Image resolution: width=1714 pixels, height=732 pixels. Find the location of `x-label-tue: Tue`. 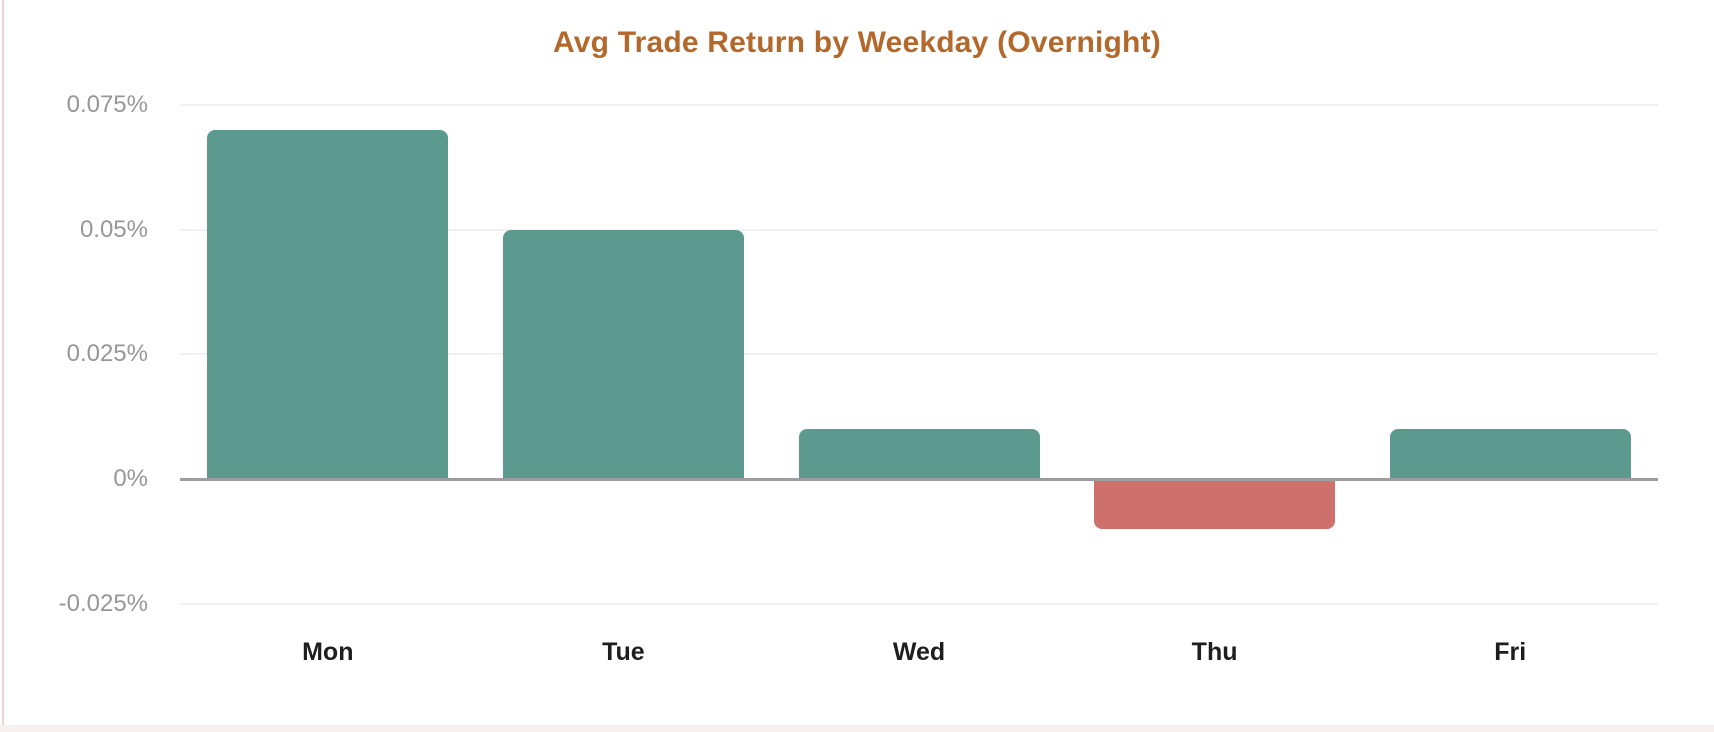

x-label-tue: Tue is located at coordinates (623, 652).